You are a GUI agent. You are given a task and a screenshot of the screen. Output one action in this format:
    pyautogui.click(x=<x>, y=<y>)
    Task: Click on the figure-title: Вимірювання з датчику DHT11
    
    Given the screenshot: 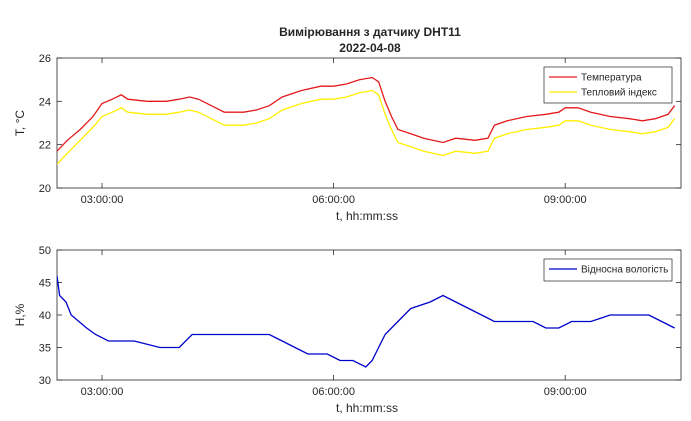 What is the action you would take?
    pyautogui.click(x=370, y=32)
    